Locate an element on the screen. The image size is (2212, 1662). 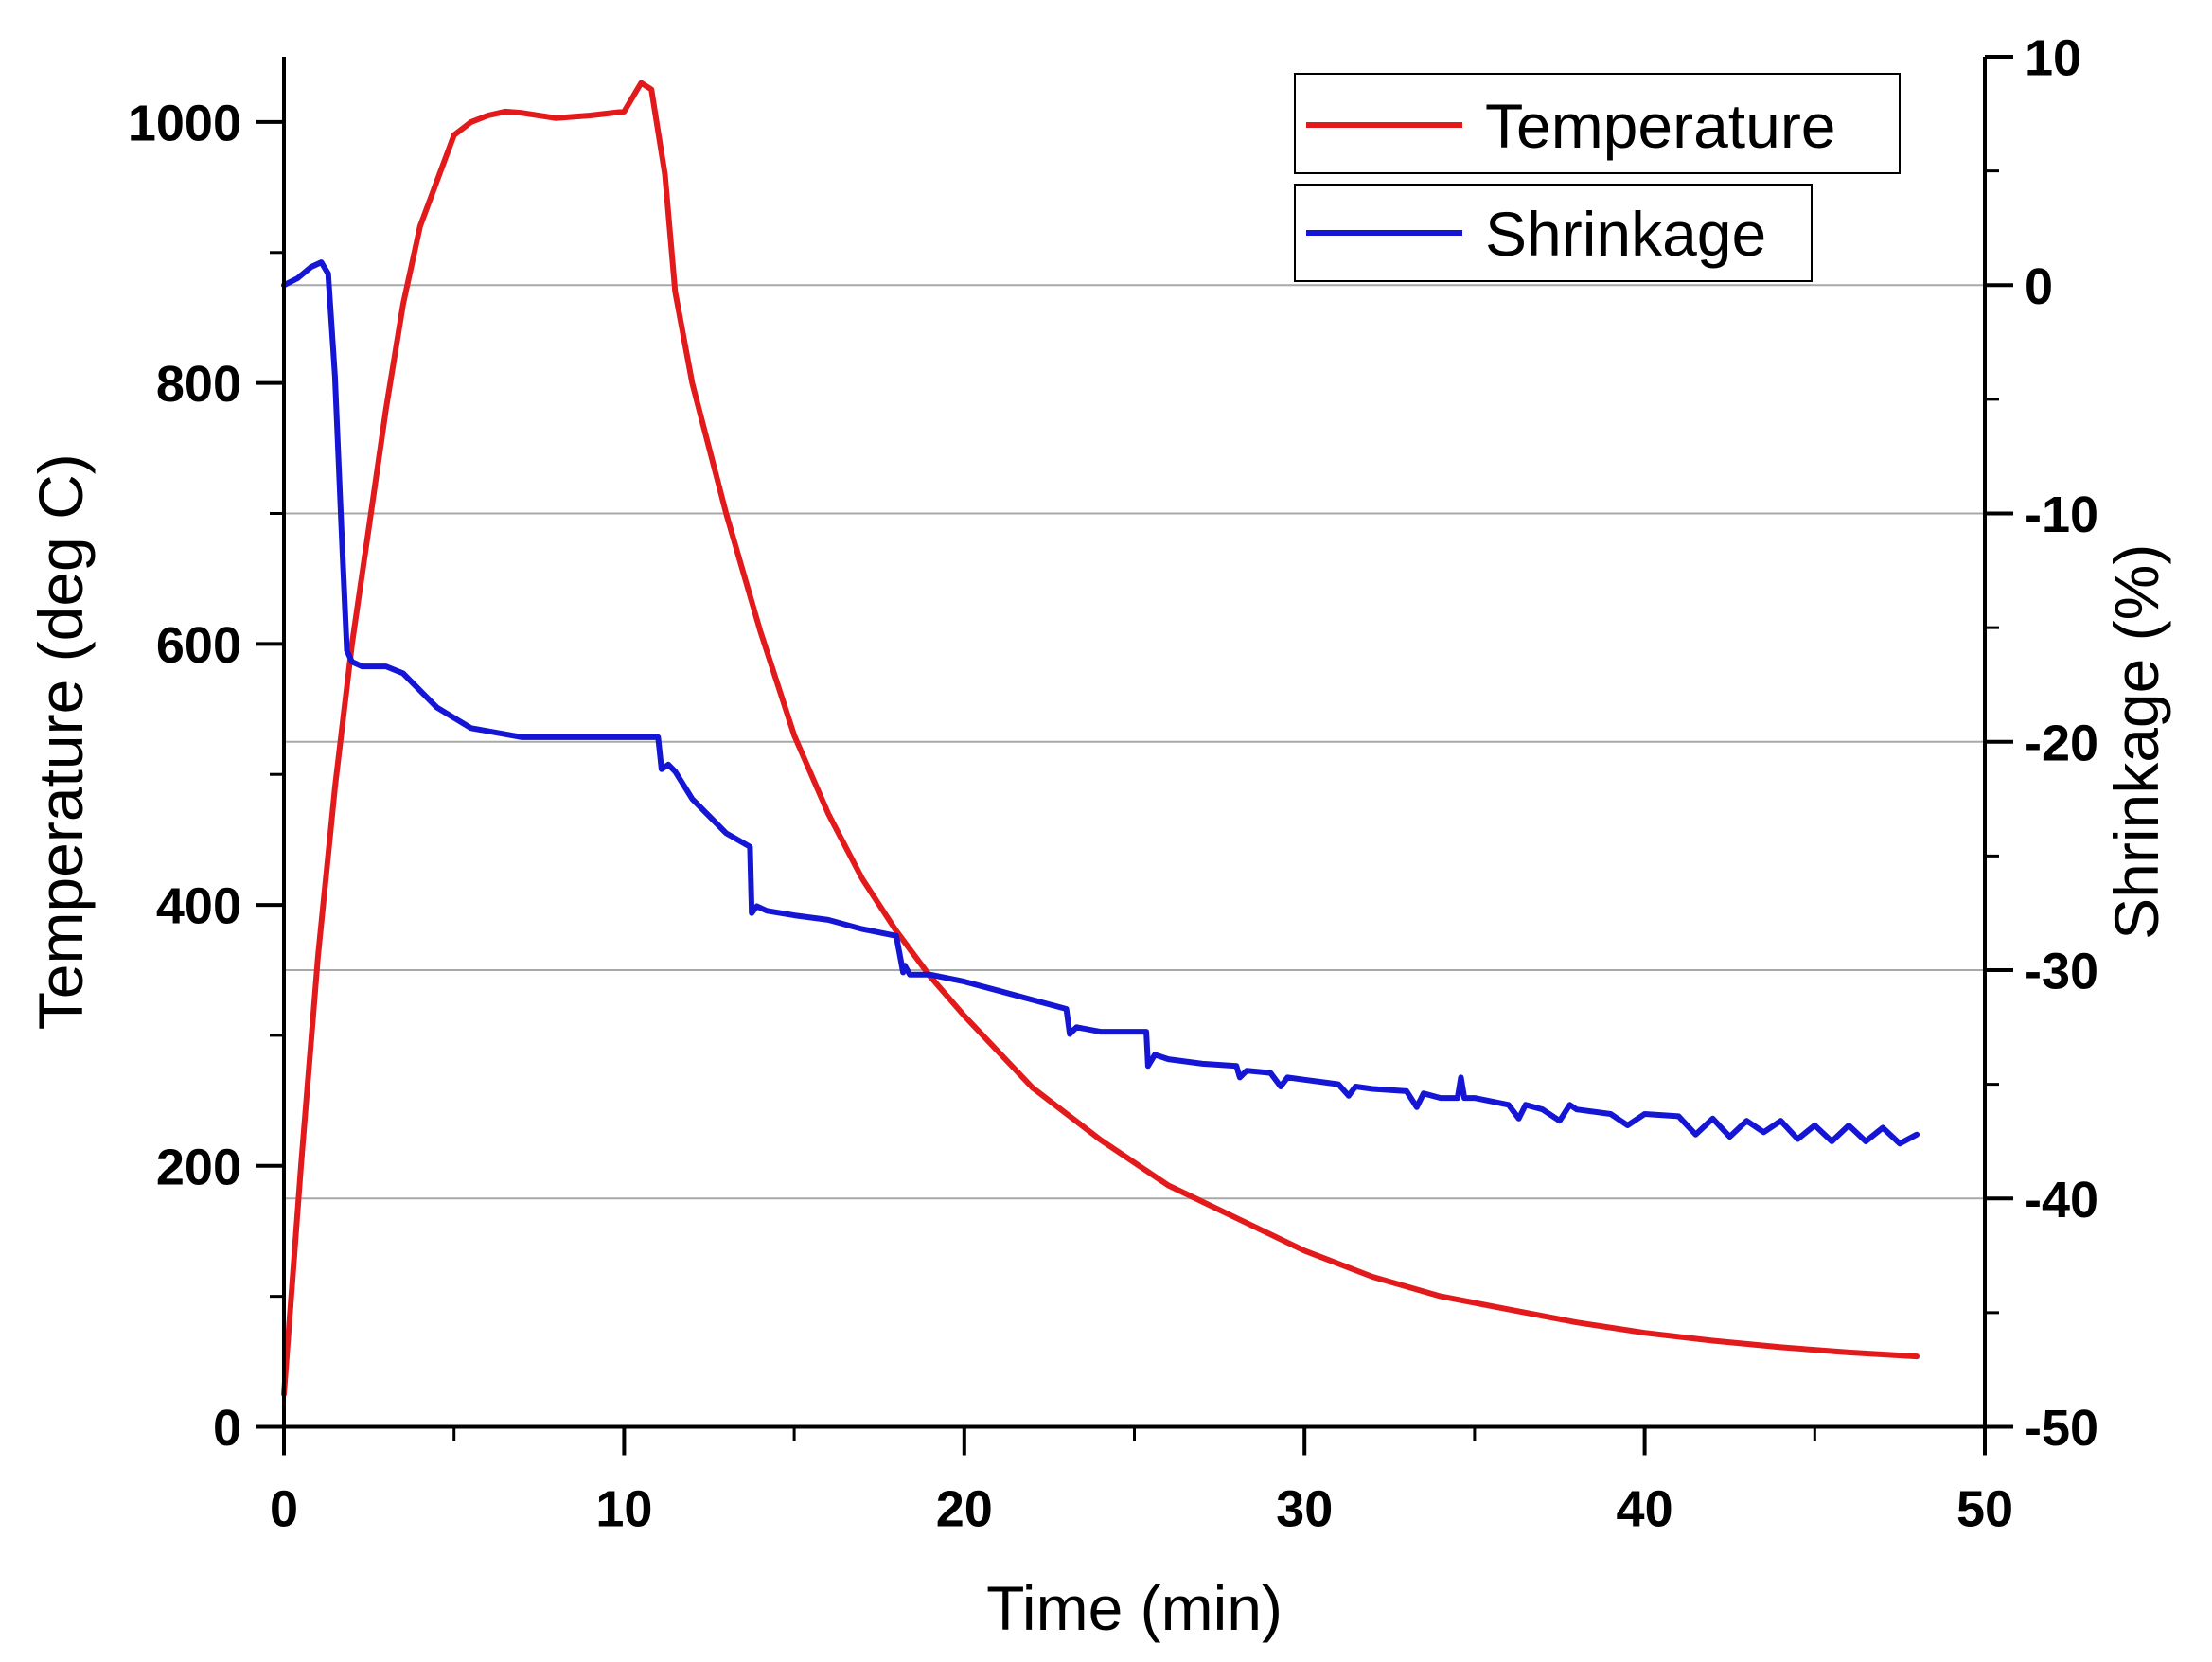
y-left-axis-title: Temperature (deg C) is located at coordinates (61, 741).